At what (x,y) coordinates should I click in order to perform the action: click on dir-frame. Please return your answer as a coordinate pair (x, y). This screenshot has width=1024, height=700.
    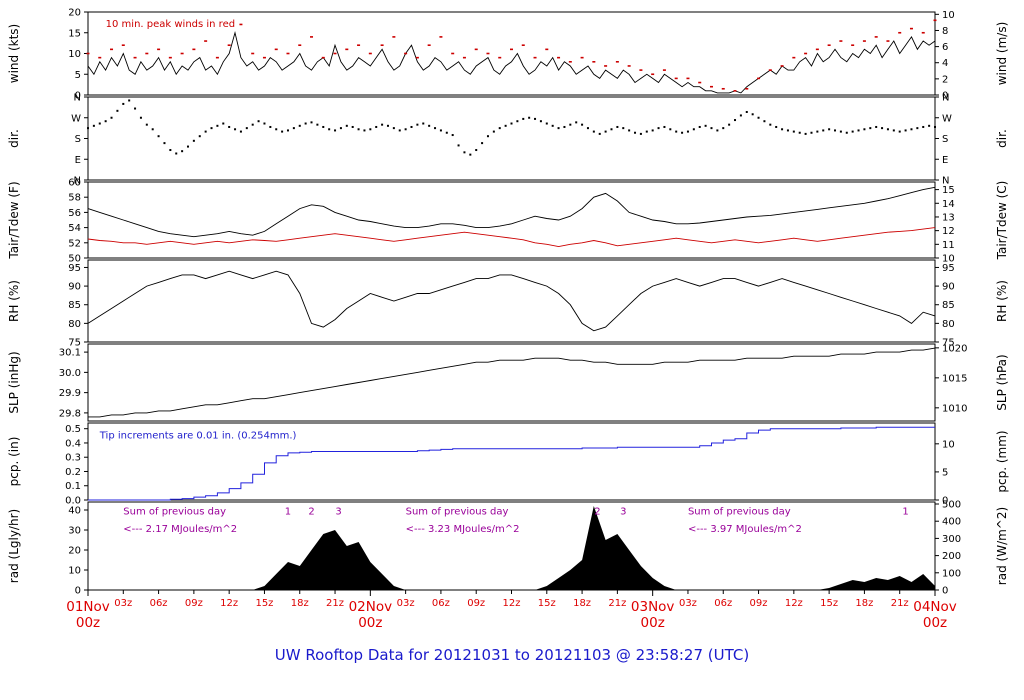
    Looking at the image, I should click on (511, 138).